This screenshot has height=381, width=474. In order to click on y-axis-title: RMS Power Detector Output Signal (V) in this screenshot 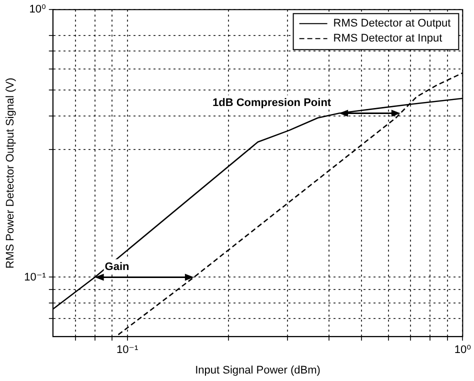, I will do `click(10, 173)`.